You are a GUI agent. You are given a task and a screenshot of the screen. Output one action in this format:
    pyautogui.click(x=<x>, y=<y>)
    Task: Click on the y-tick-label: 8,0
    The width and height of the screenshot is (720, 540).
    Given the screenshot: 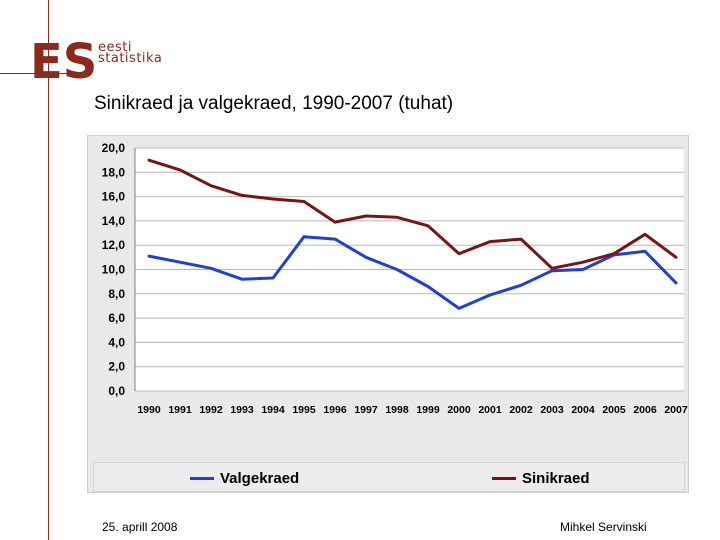 What is the action you would take?
    pyautogui.click(x=116, y=294)
    